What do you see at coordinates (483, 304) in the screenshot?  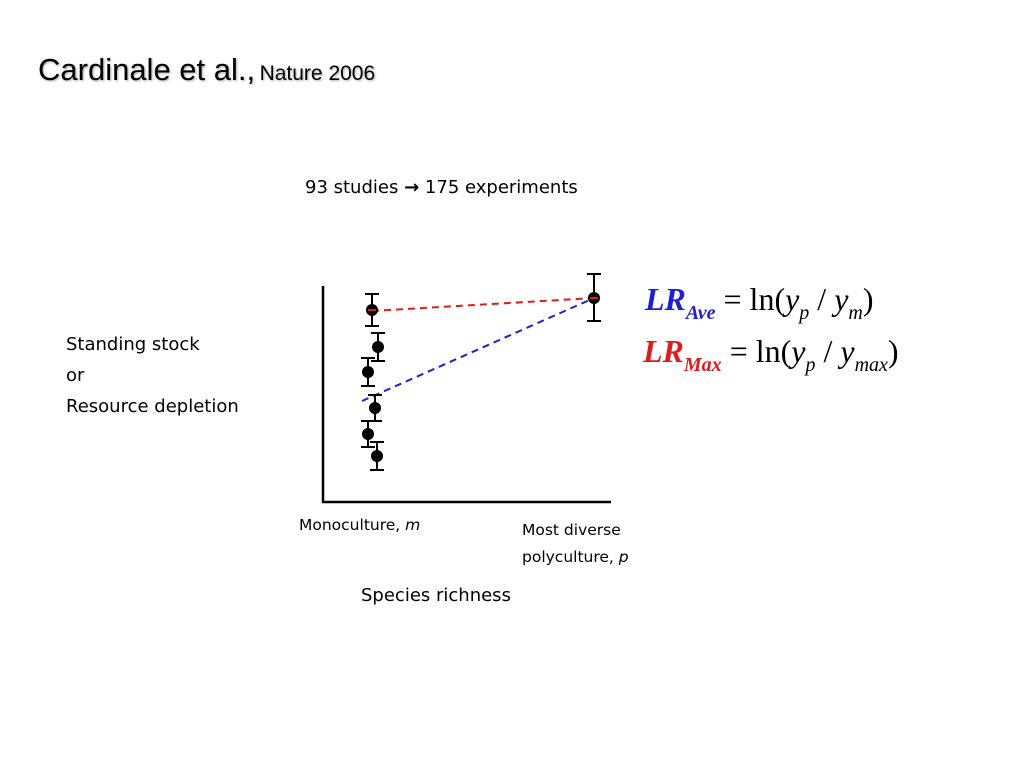 I see `lr-max-dashed-line` at bounding box center [483, 304].